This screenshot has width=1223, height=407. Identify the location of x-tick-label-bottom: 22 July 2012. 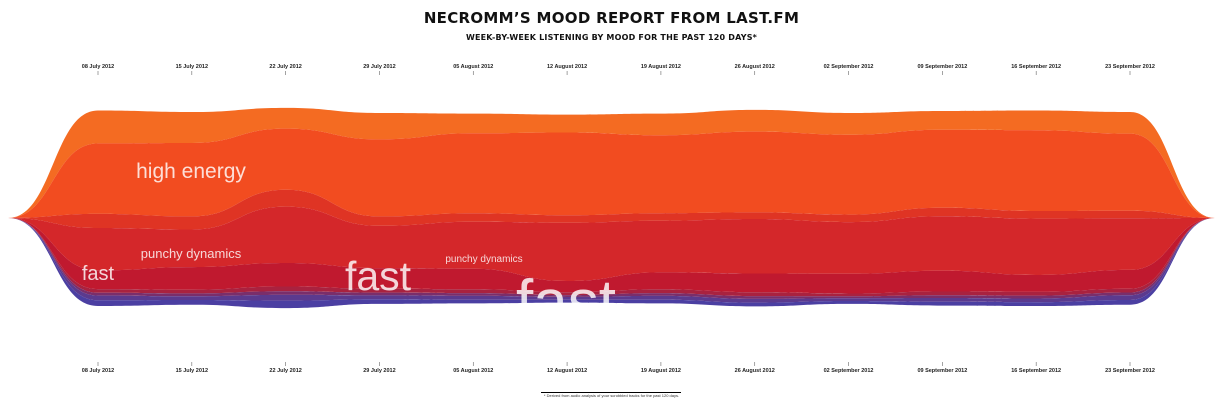
(285, 371).